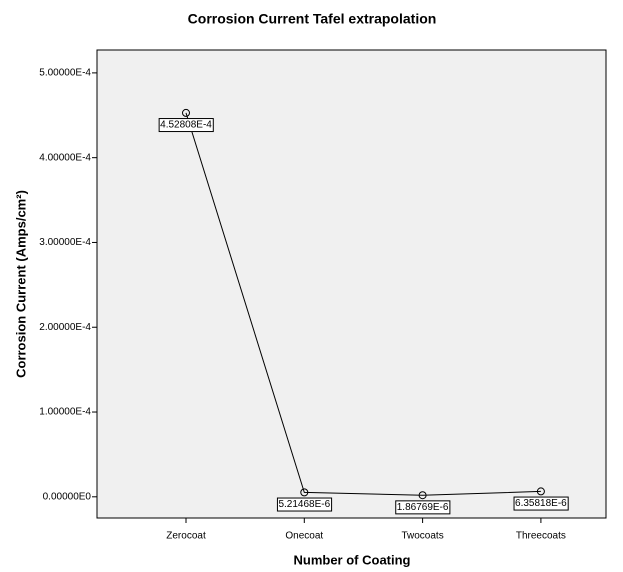 The image size is (623, 572). What do you see at coordinates (65, 242) in the screenshot?
I see `y-tick-label: 3.00000E-4` at bounding box center [65, 242].